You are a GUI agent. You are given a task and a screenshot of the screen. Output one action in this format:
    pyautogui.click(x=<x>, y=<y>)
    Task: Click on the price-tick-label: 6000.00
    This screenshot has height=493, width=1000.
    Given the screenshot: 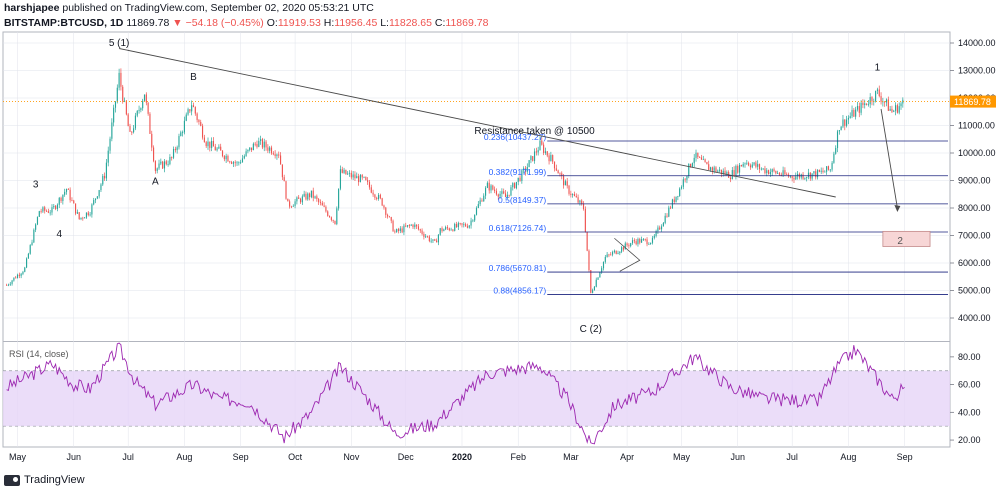 What is the action you would take?
    pyautogui.click(x=974, y=263)
    